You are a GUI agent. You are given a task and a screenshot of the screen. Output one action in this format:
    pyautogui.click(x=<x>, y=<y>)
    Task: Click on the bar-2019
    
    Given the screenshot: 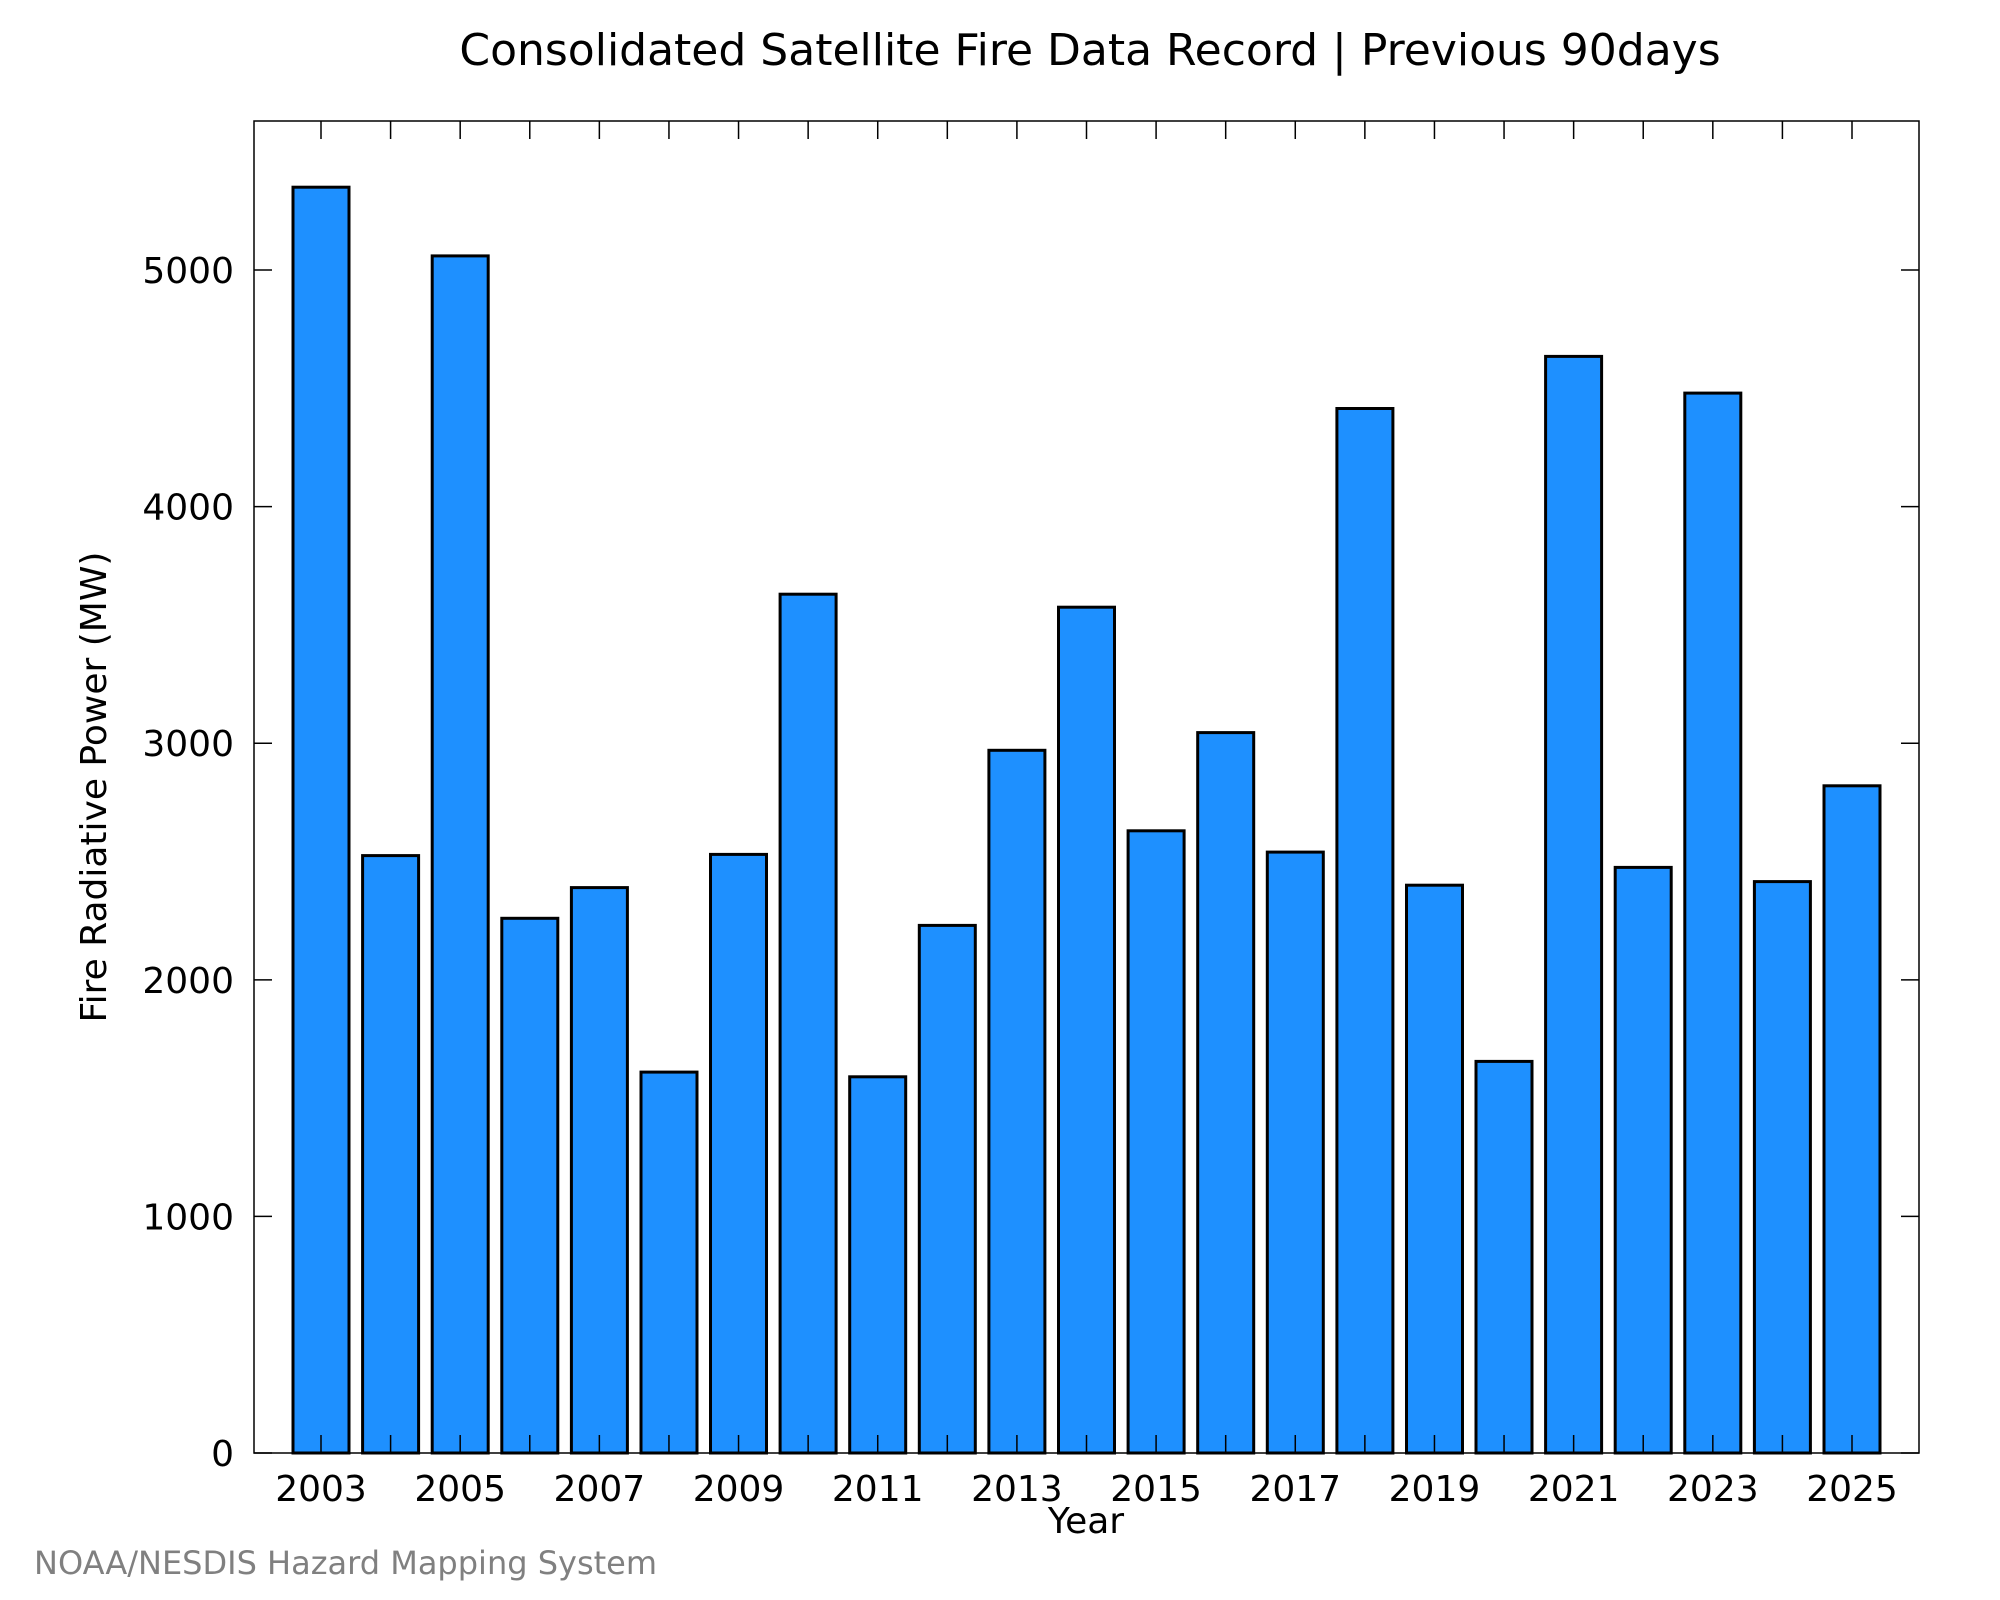 What is the action you would take?
    pyautogui.click(x=1434, y=1169)
    